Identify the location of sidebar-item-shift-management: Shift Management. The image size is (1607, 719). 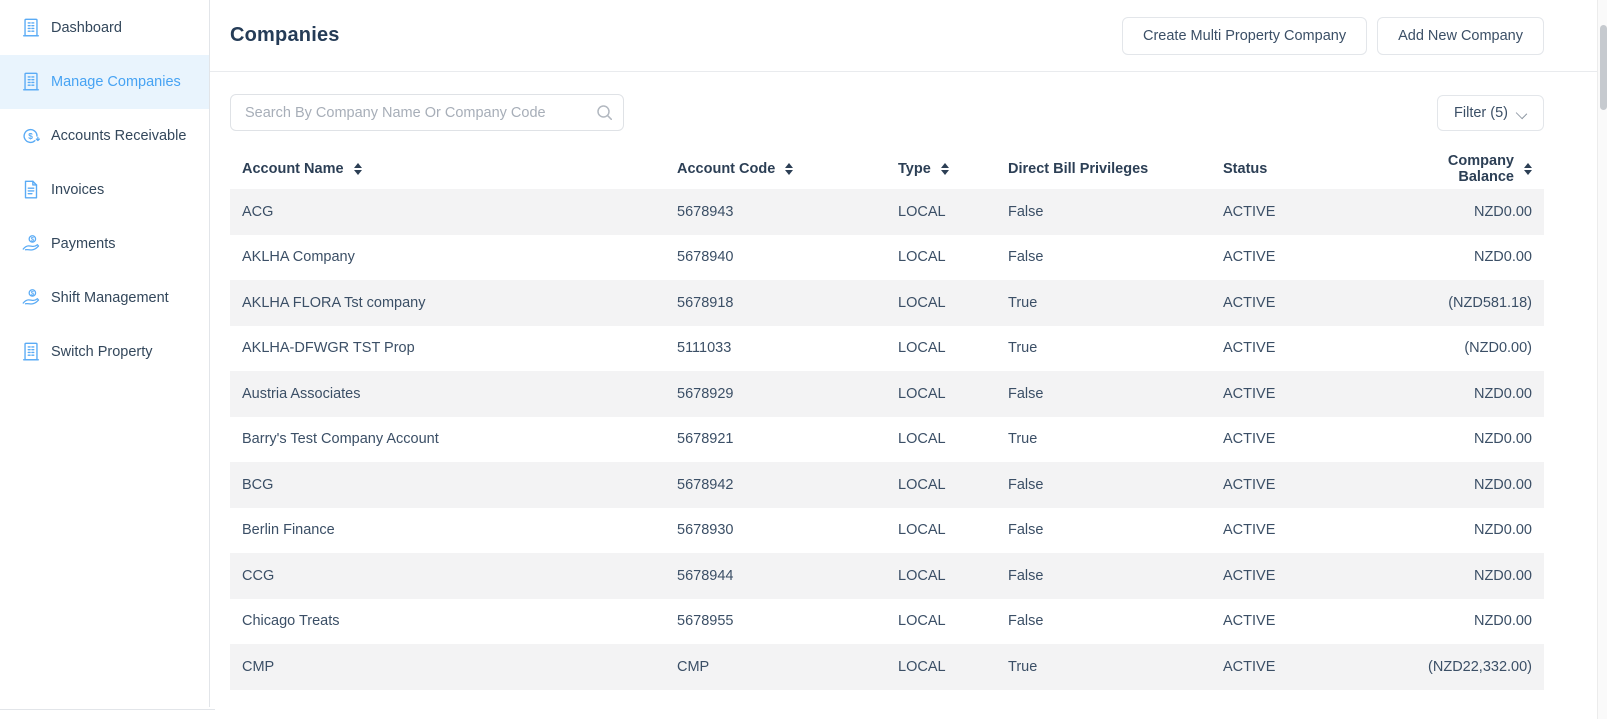
(104, 298).